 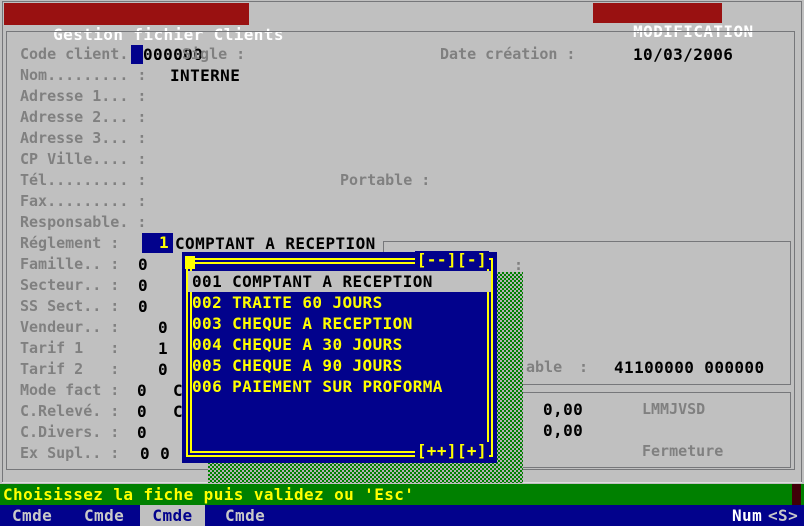 I want to click on cmde-button-2: Cmde, so click(x=104, y=515).